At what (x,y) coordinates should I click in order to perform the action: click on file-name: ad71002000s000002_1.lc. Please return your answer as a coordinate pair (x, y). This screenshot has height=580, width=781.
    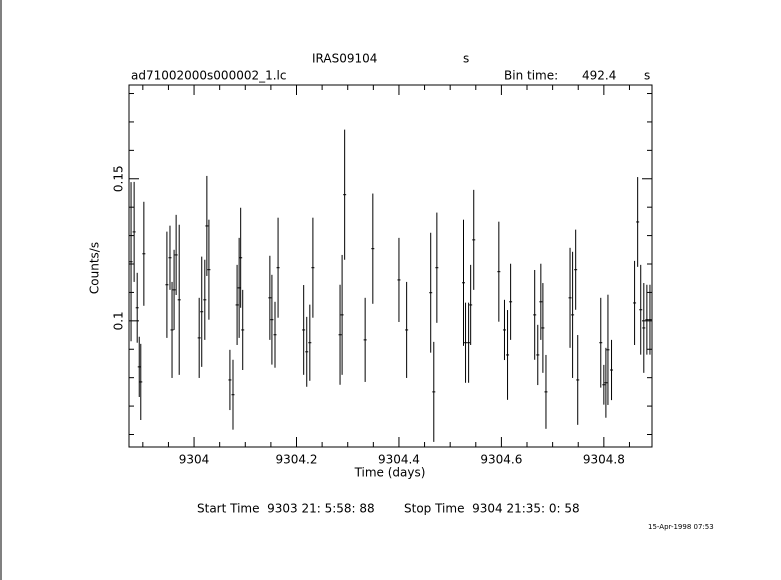
    Looking at the image, I should click on (209, 76).